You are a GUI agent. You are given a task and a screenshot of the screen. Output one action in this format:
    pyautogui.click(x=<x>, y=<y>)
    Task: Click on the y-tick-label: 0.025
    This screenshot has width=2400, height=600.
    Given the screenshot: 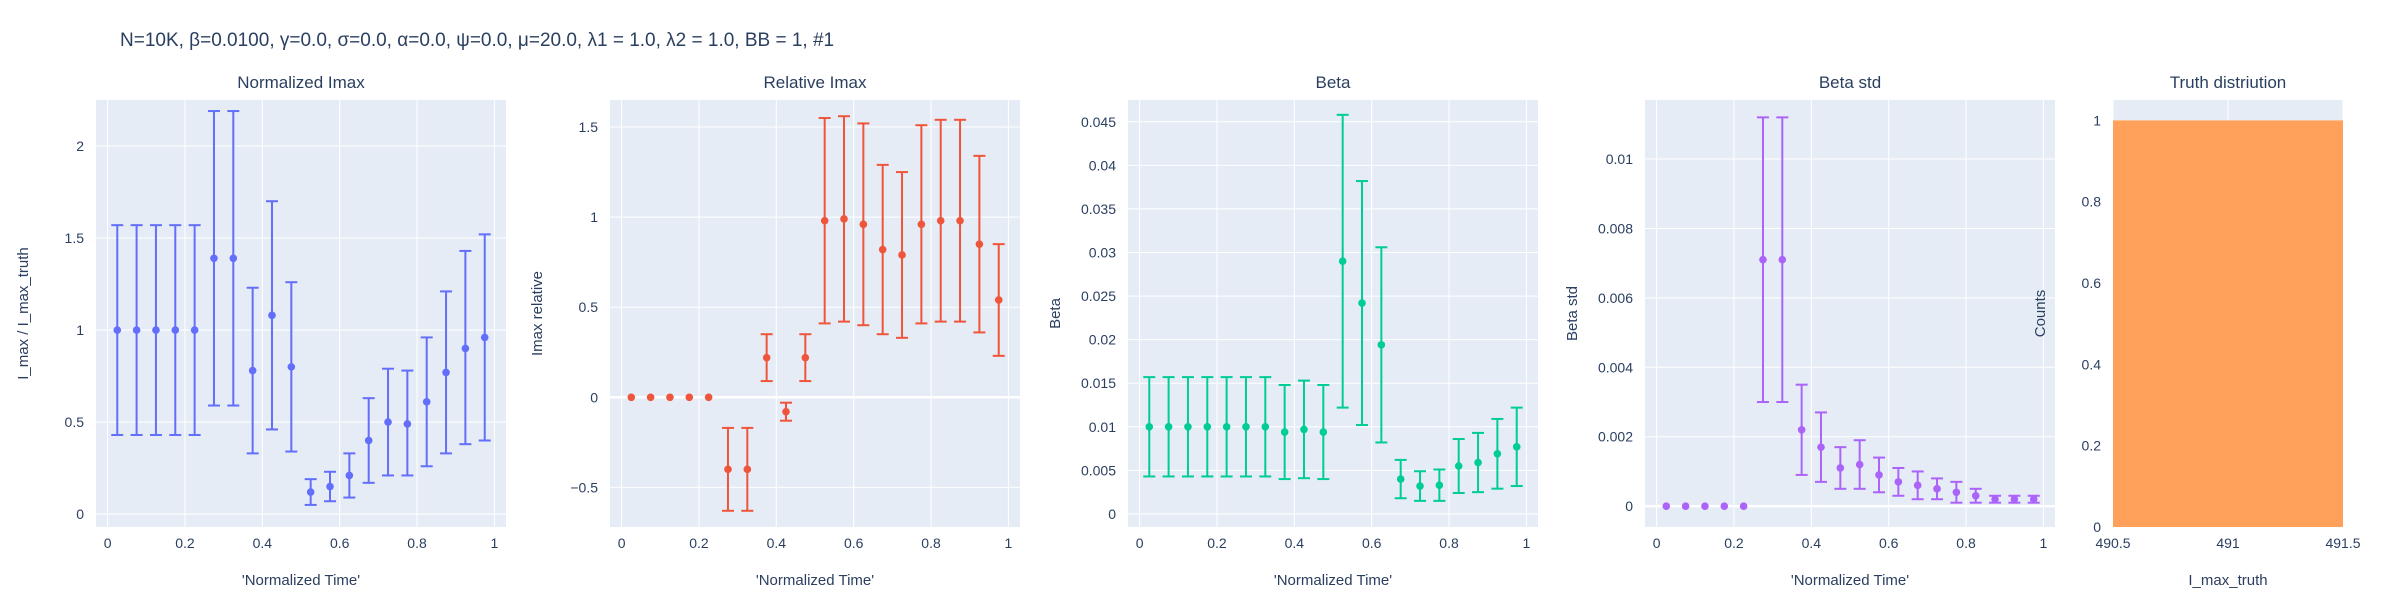 What is the action you would take?
    pyautogui.click(x=1098, y=296)
    